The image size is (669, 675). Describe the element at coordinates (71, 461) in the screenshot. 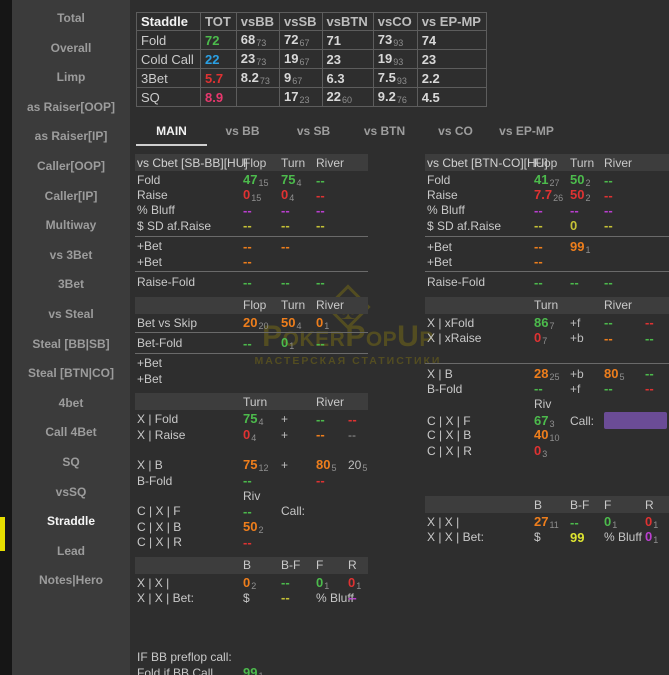

I see `sidebar-item-sq: SQ` at that location.